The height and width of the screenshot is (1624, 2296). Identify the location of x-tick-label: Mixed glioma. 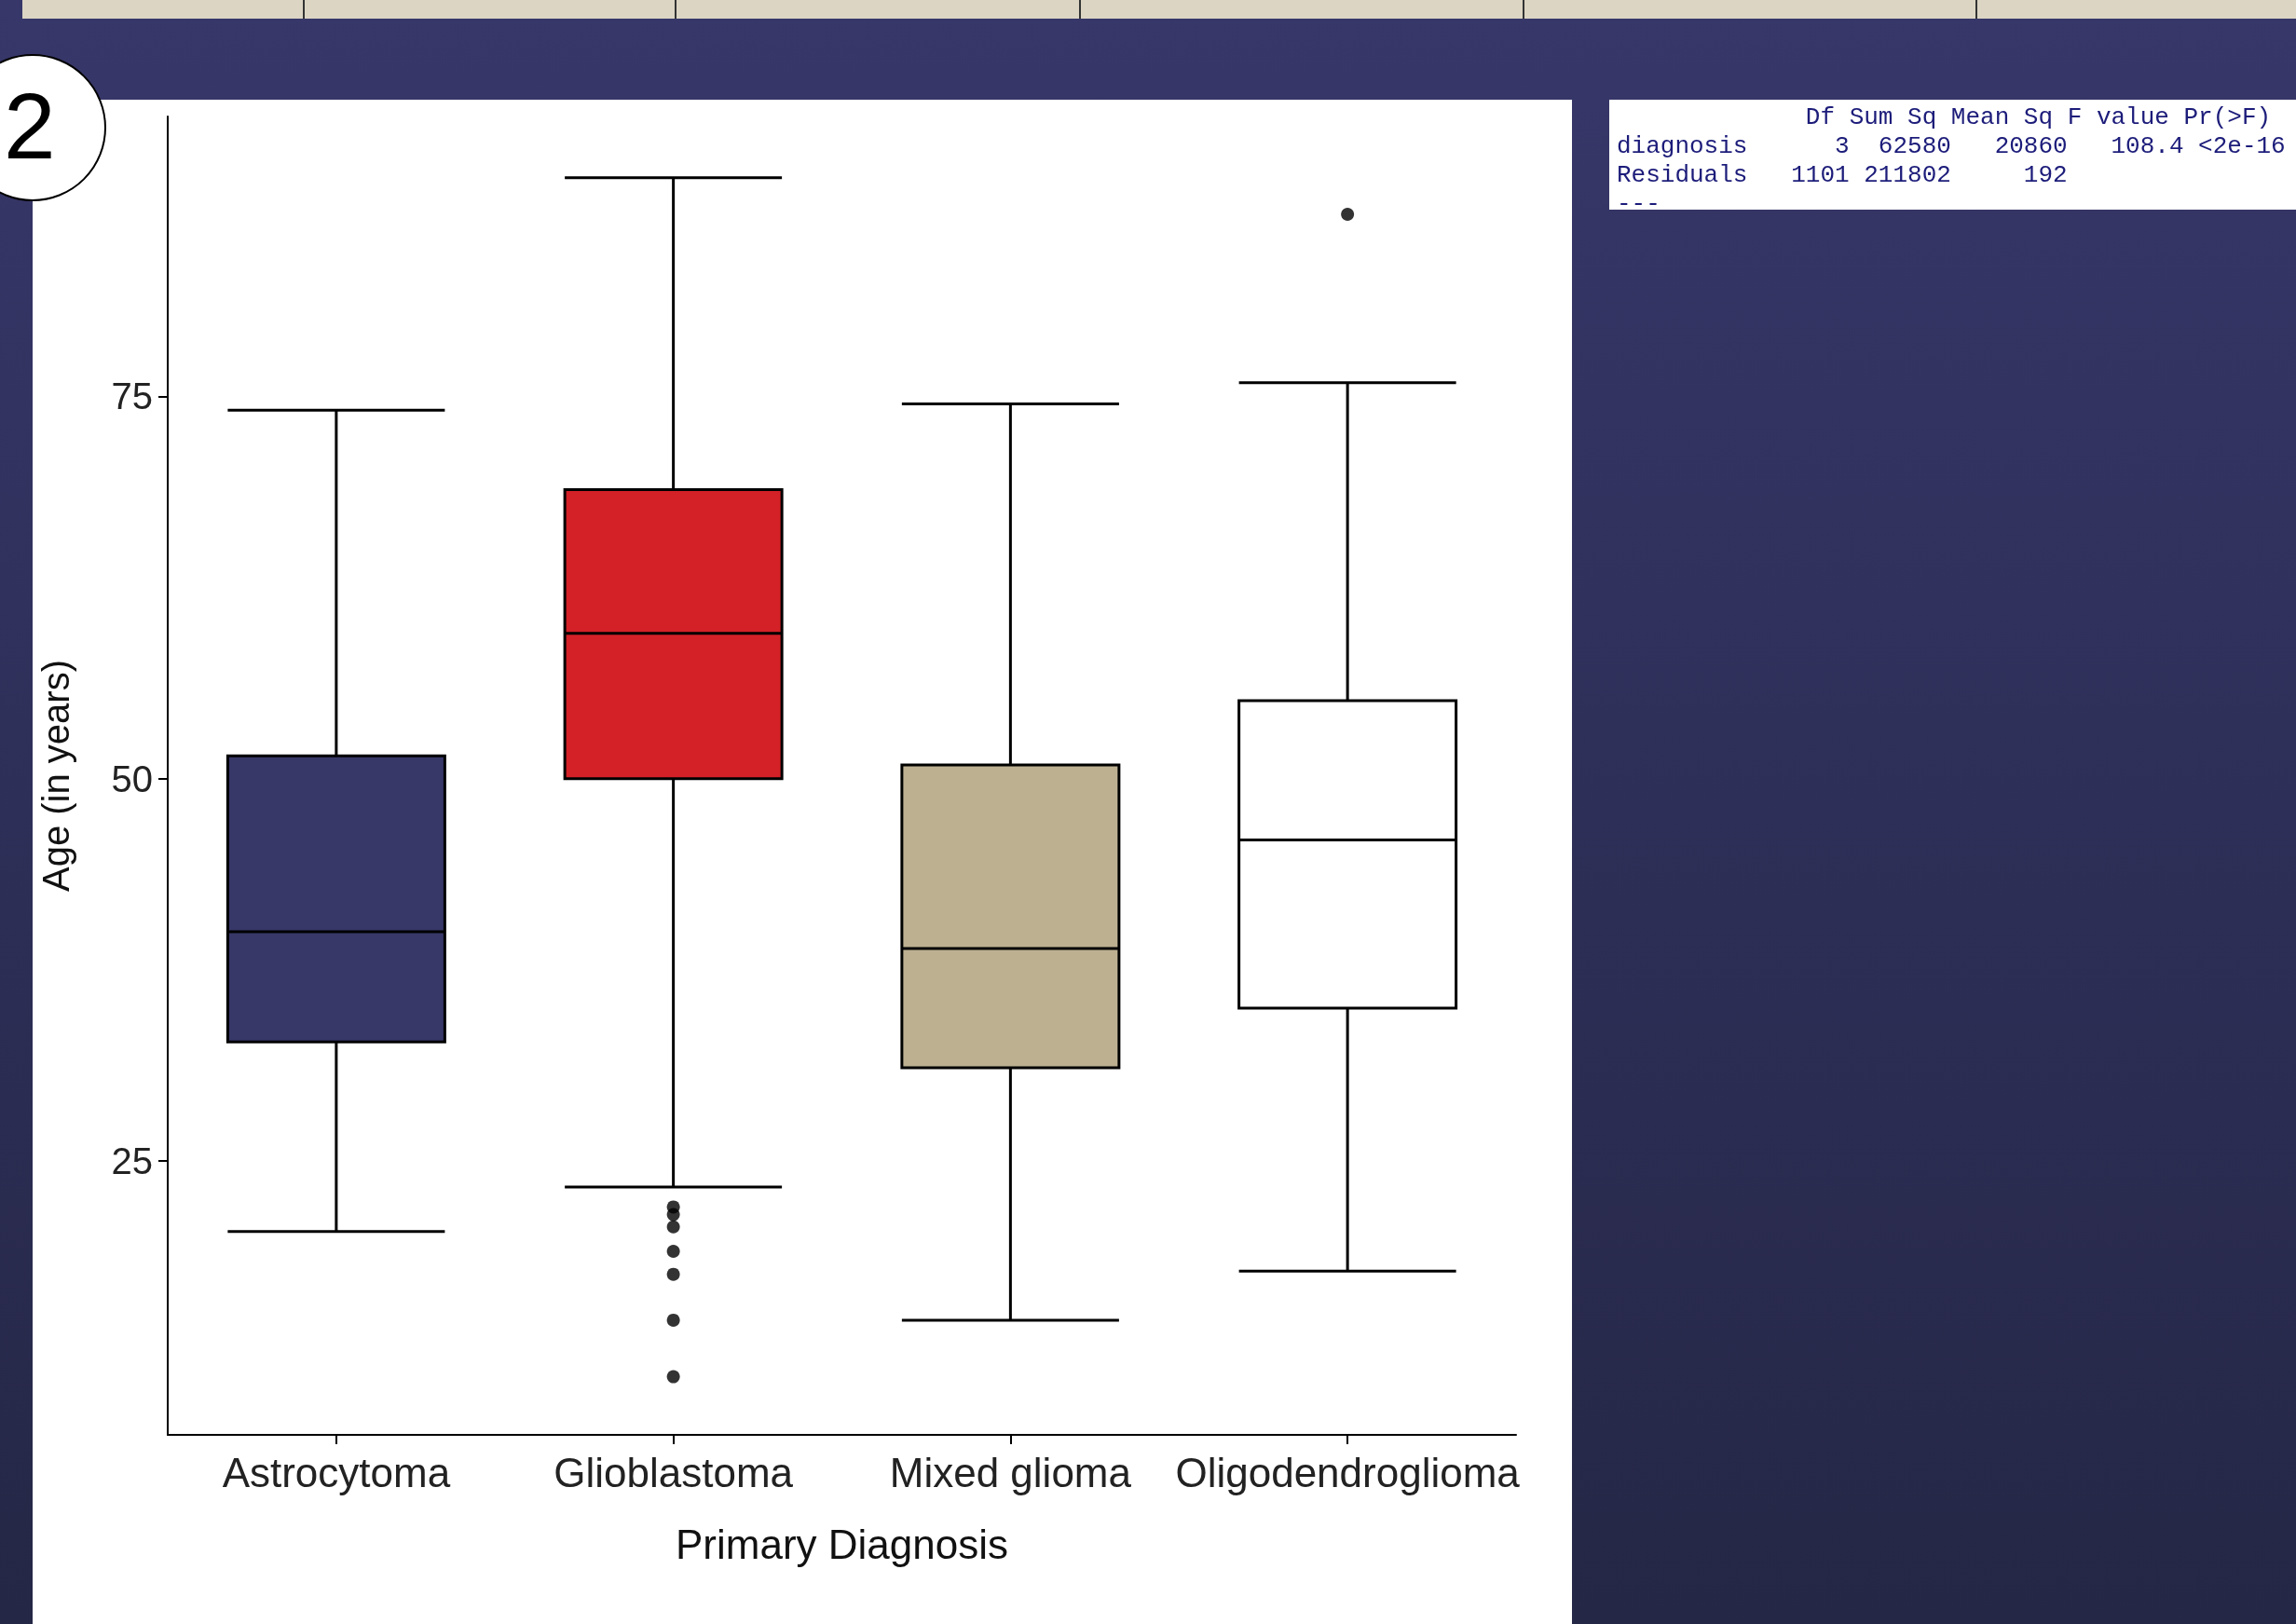
(1010, 1472).